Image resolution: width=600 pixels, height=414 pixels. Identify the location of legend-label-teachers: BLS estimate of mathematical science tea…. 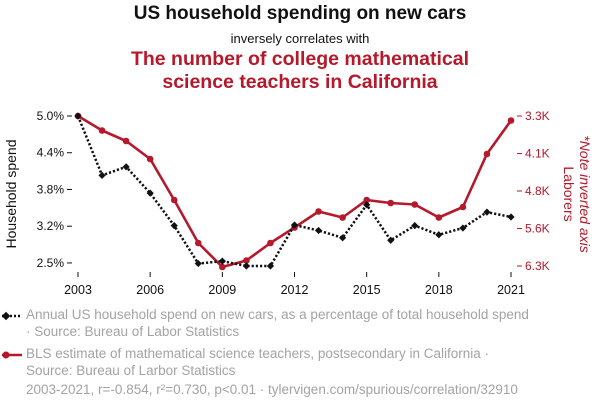
(257, 353).